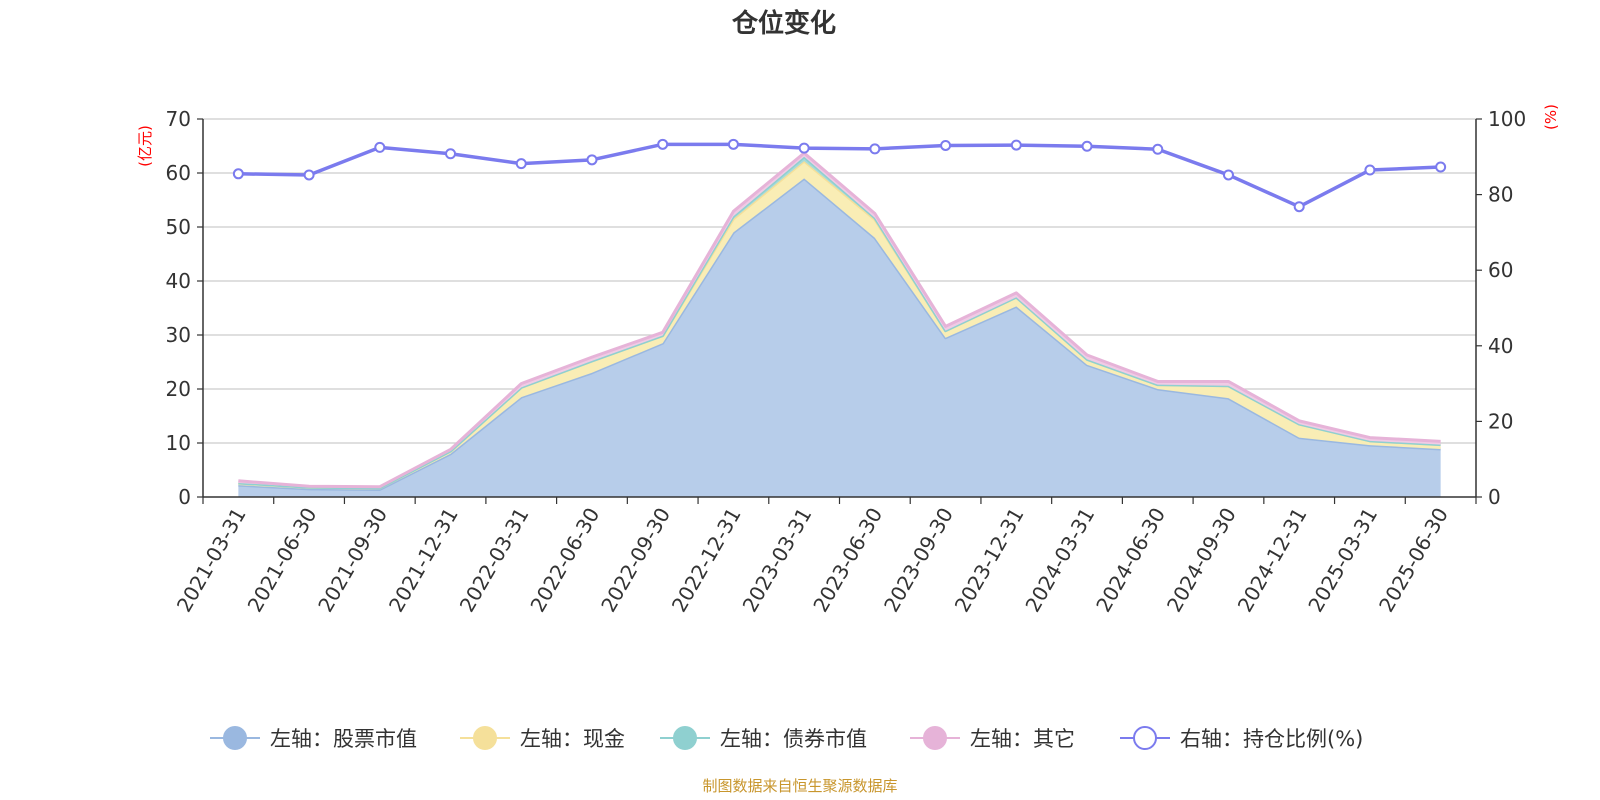 This screenshot has width=1600, height=800. I want to click on chart-title: 仓位变化, so click(783, 23).